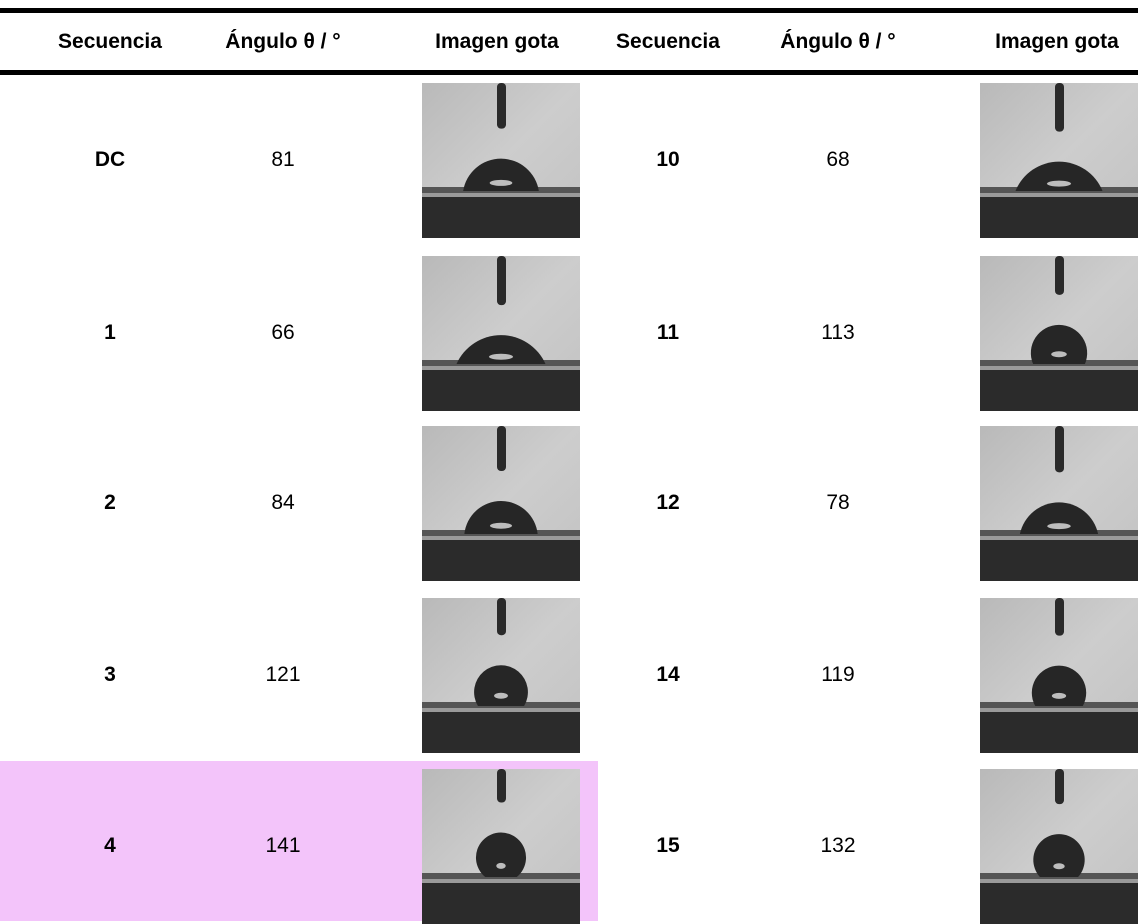 The width and height of the screenshot is (1138, 924). What do you see at coordinates (569, 72) in the screenshot?
I see `header-rule` at bounding box center [569, 72].